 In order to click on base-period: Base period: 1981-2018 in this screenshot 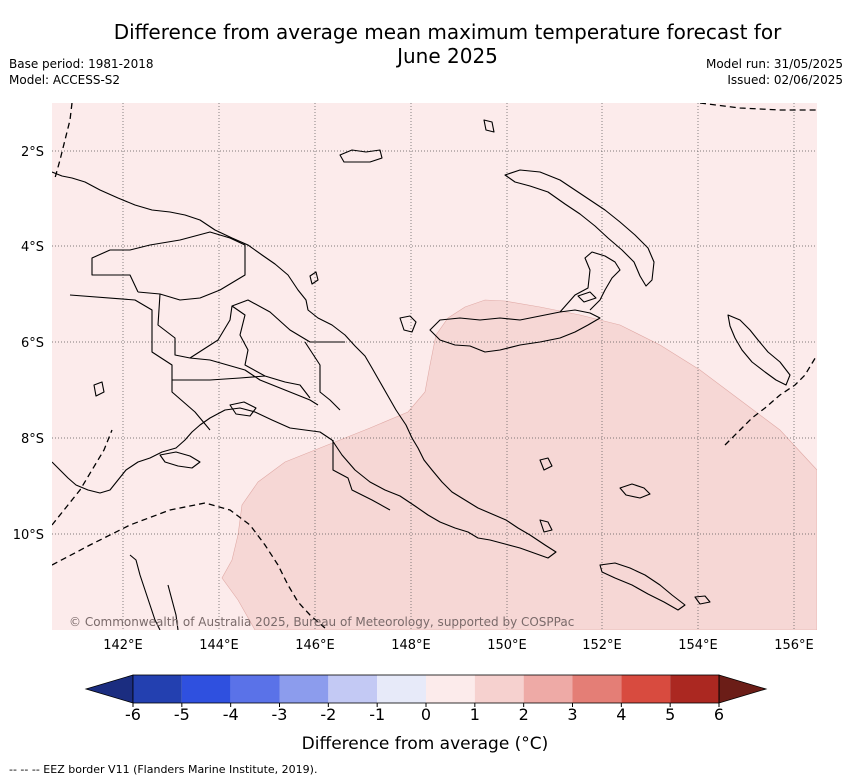, I will do `click(81, 64)`.